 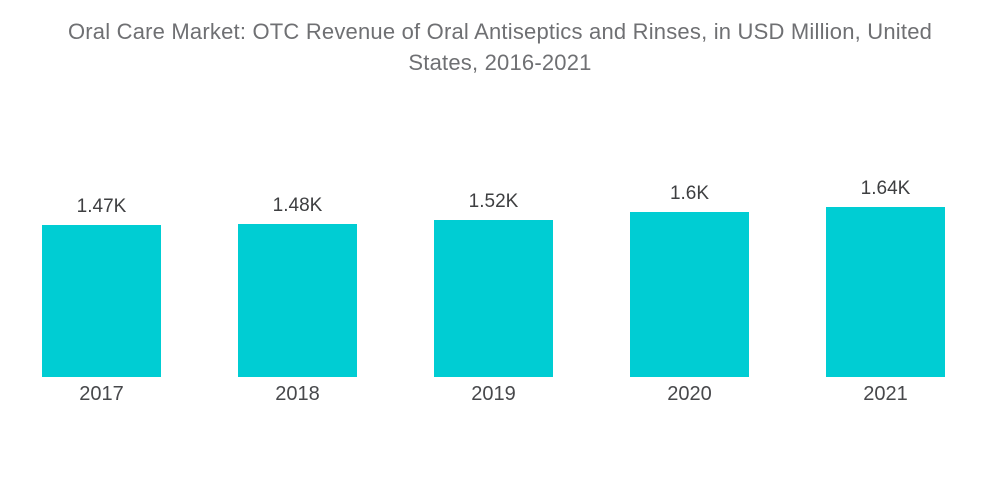 What do you see at coordinates (297, 205) in the screenshot?
I see `value-label: 1.48K` at bounding box center [297, 205].